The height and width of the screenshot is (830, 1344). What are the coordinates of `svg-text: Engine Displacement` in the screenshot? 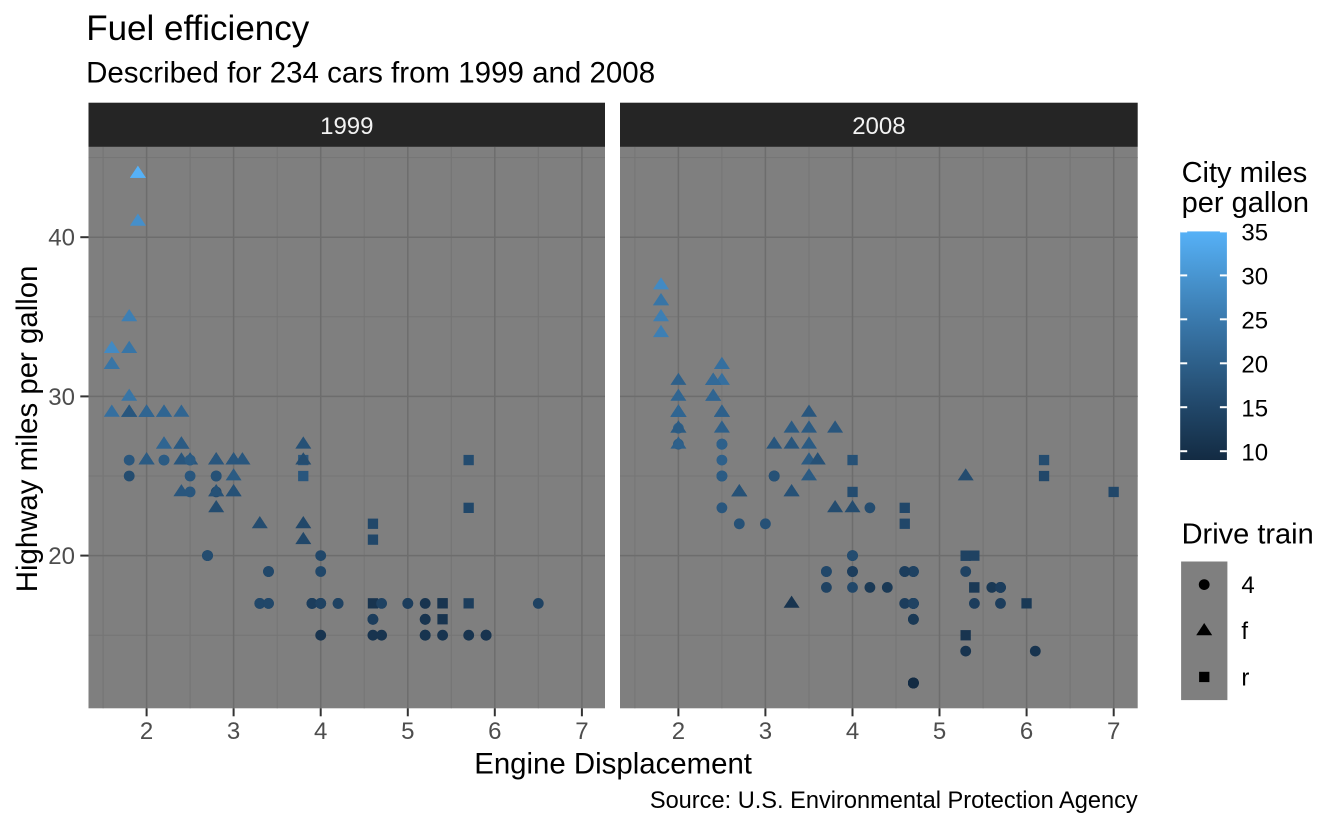 It's located at (613, 763).